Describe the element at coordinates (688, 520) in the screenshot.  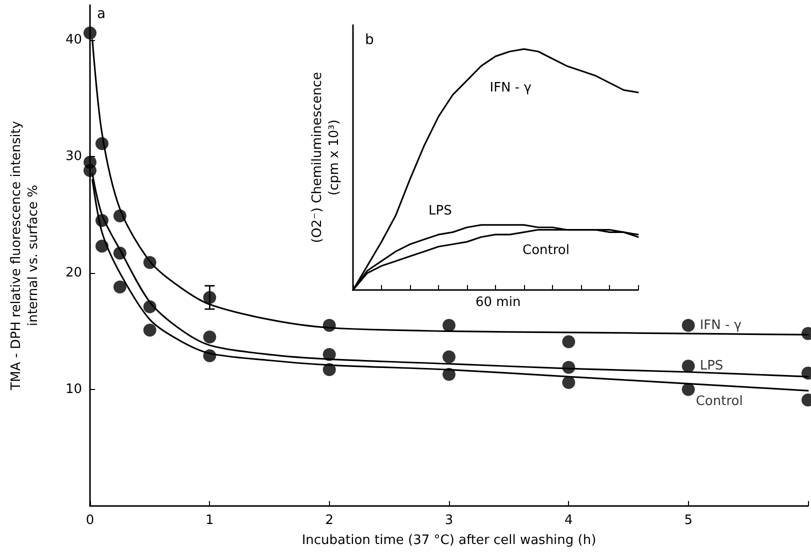
I see `x-tick-label: 5` at that location.